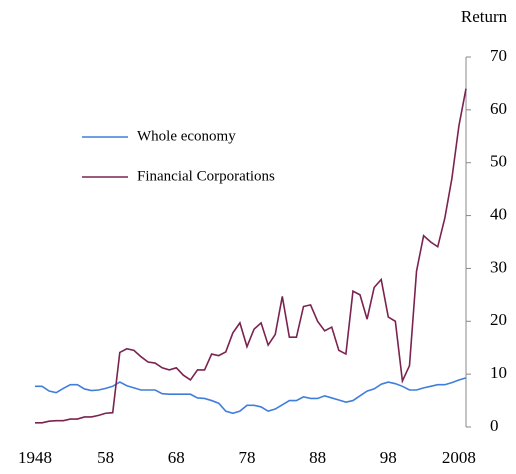 The width and height of the screenshot is (516, 474). I want to click on series-line, so click(251, 396).